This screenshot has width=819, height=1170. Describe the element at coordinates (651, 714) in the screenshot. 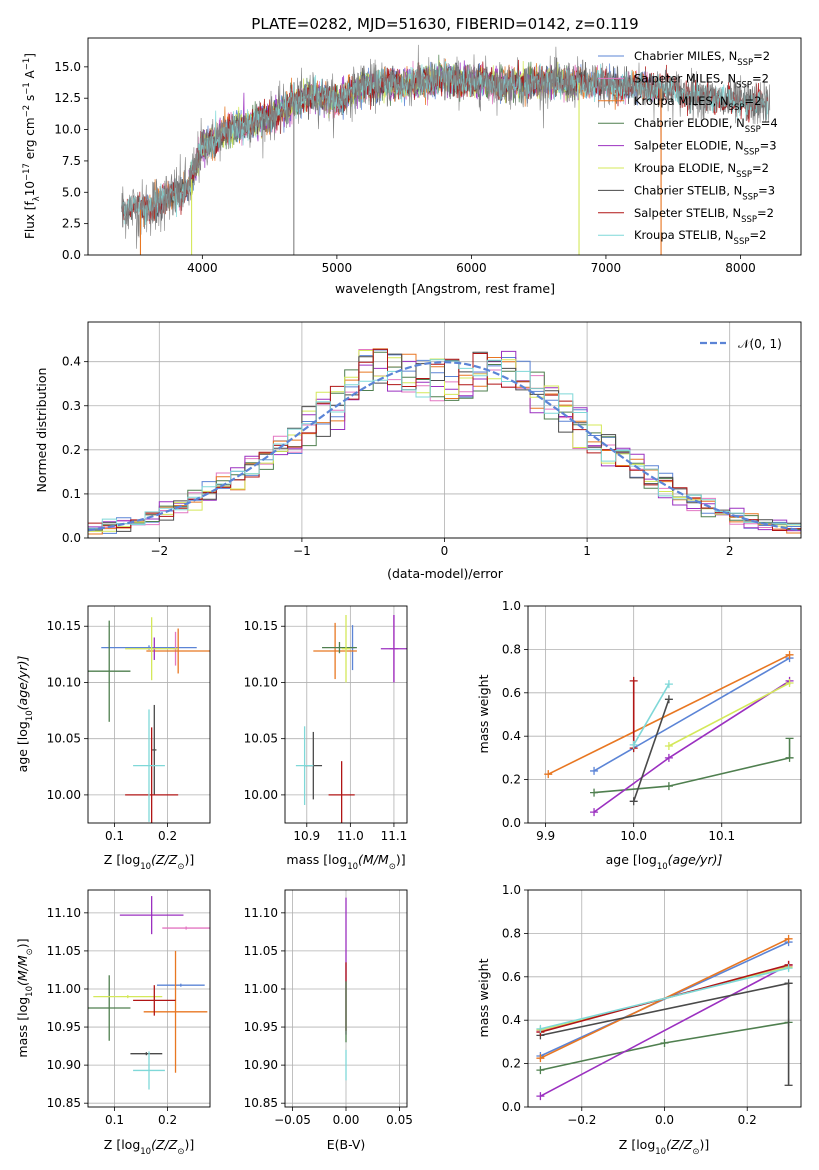

I see `weight-line-kroupa_stelib` at that location.